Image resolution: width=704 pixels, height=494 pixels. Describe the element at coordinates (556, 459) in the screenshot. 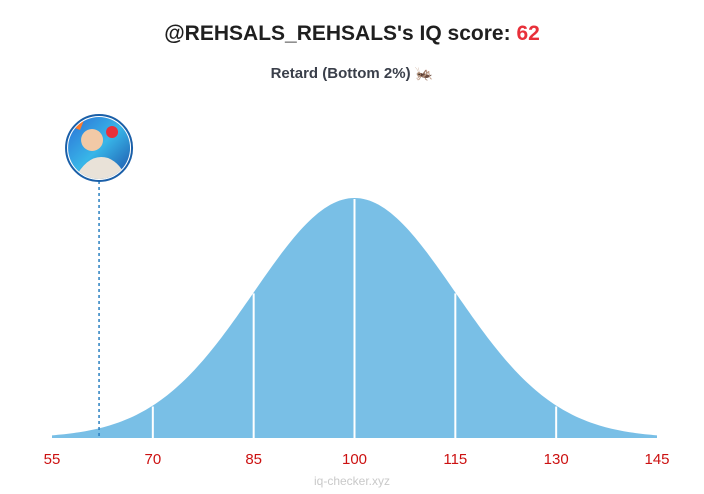

I see `x-tick-label-130: 130` at that location.